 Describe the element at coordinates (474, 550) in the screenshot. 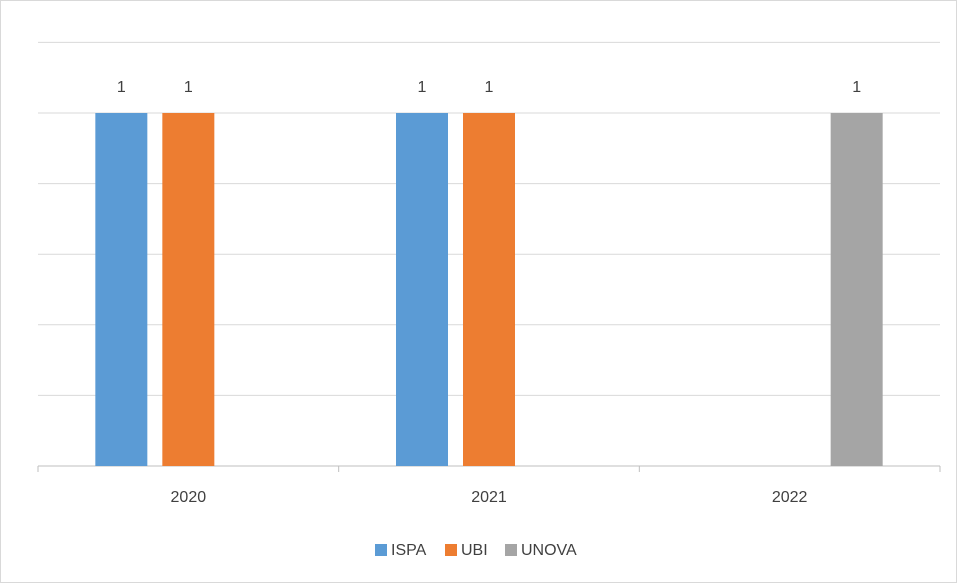

I see `legend-label: UBI` at that location.